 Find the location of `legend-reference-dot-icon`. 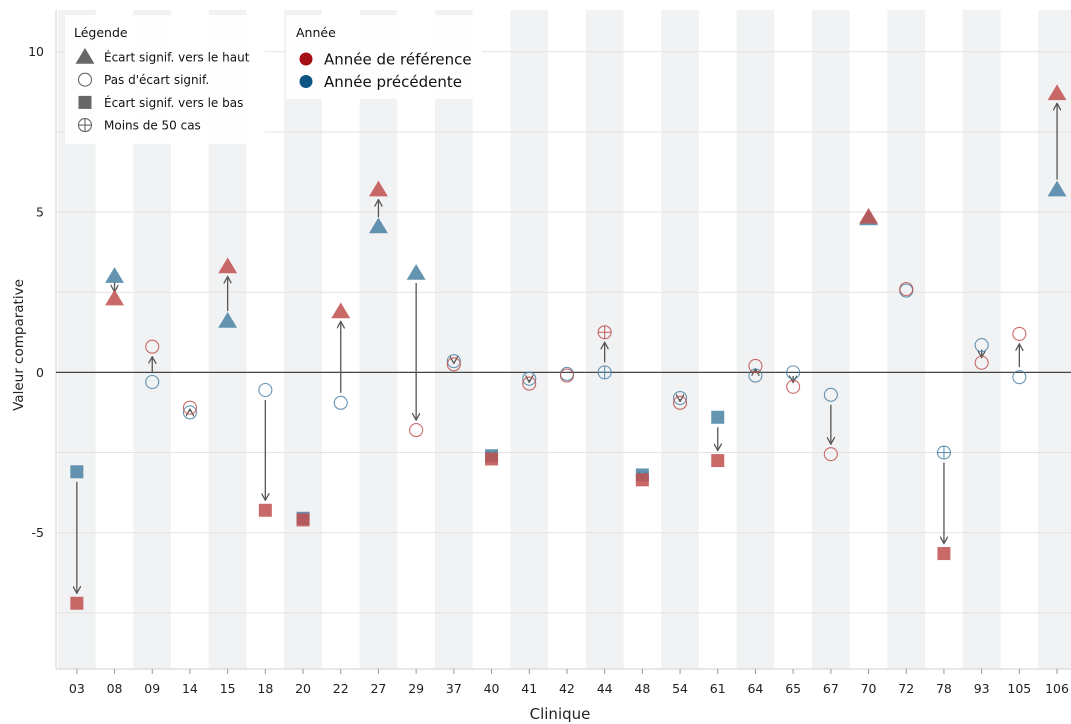

legend-reference-dot-icon is located at coordinates (306, 59).